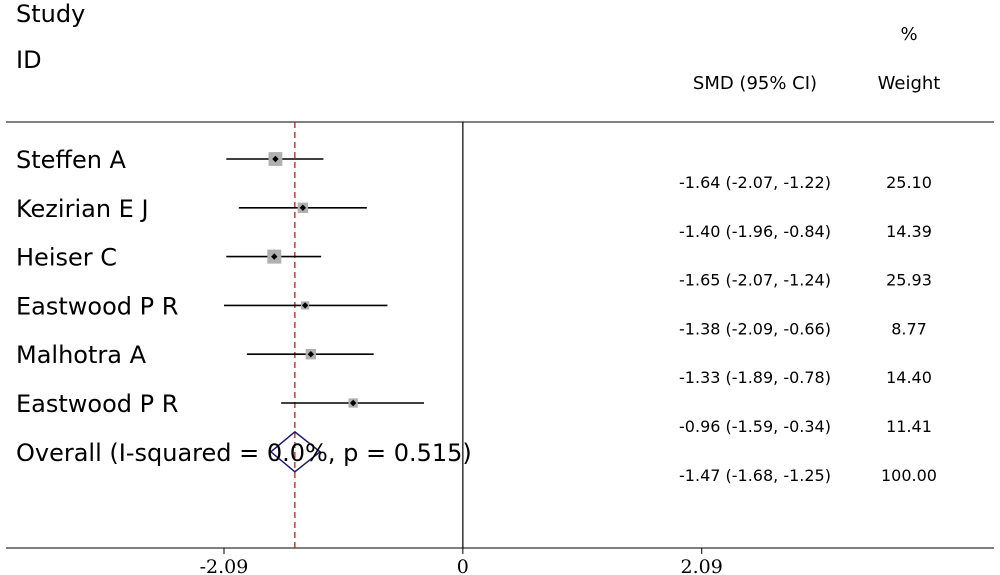 The height and width of the screenshot is (575, 1000). Describe the element at coordinates (909, 231) in the screenshot. I see `weight-value: 14.39` at that location.